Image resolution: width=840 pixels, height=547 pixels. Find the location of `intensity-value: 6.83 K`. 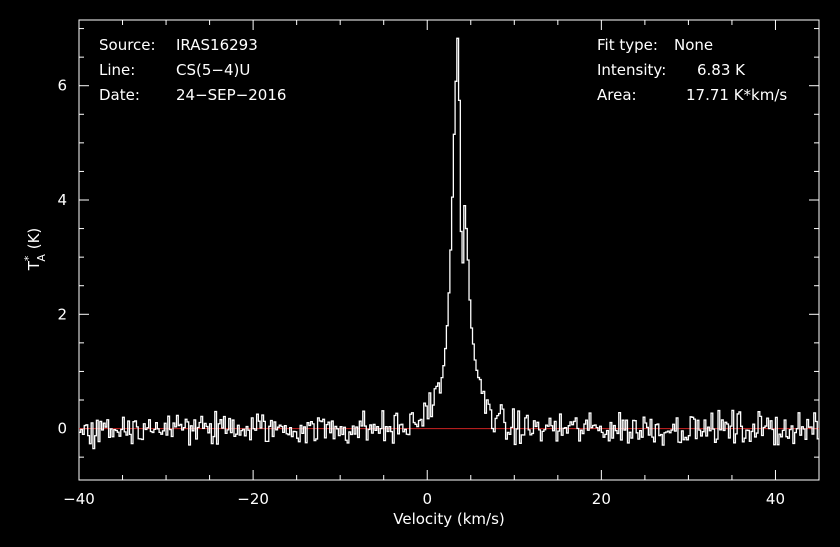

intensity-value: 6.83 K is located at coordinates (721, 70).